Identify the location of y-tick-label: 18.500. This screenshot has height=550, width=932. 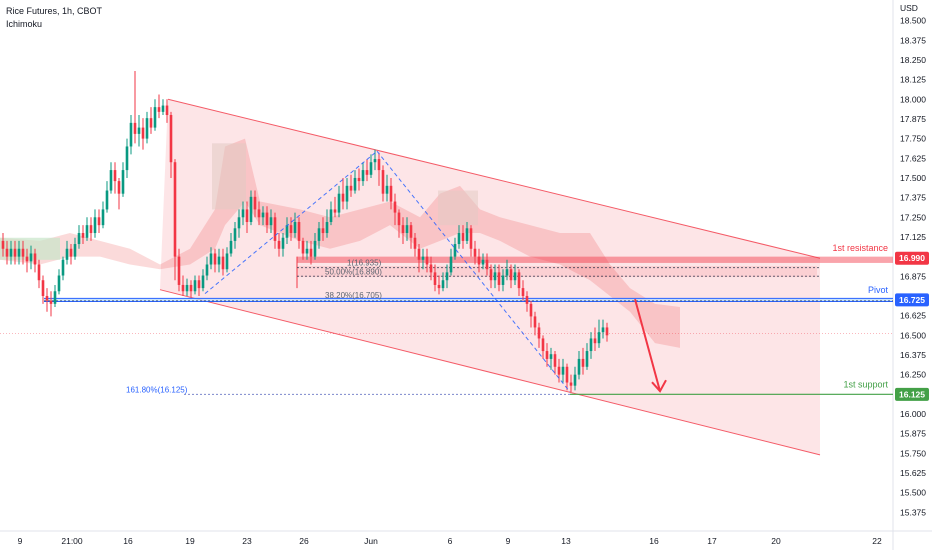
(913, 21).